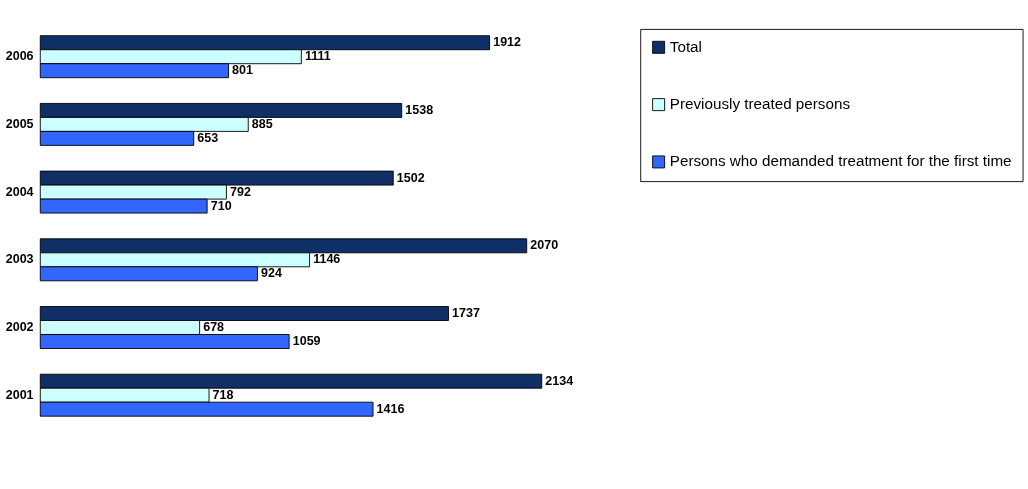 This screenshot has height=489, width=1028. I want to click on data-label: 1538, so click(419, 109).